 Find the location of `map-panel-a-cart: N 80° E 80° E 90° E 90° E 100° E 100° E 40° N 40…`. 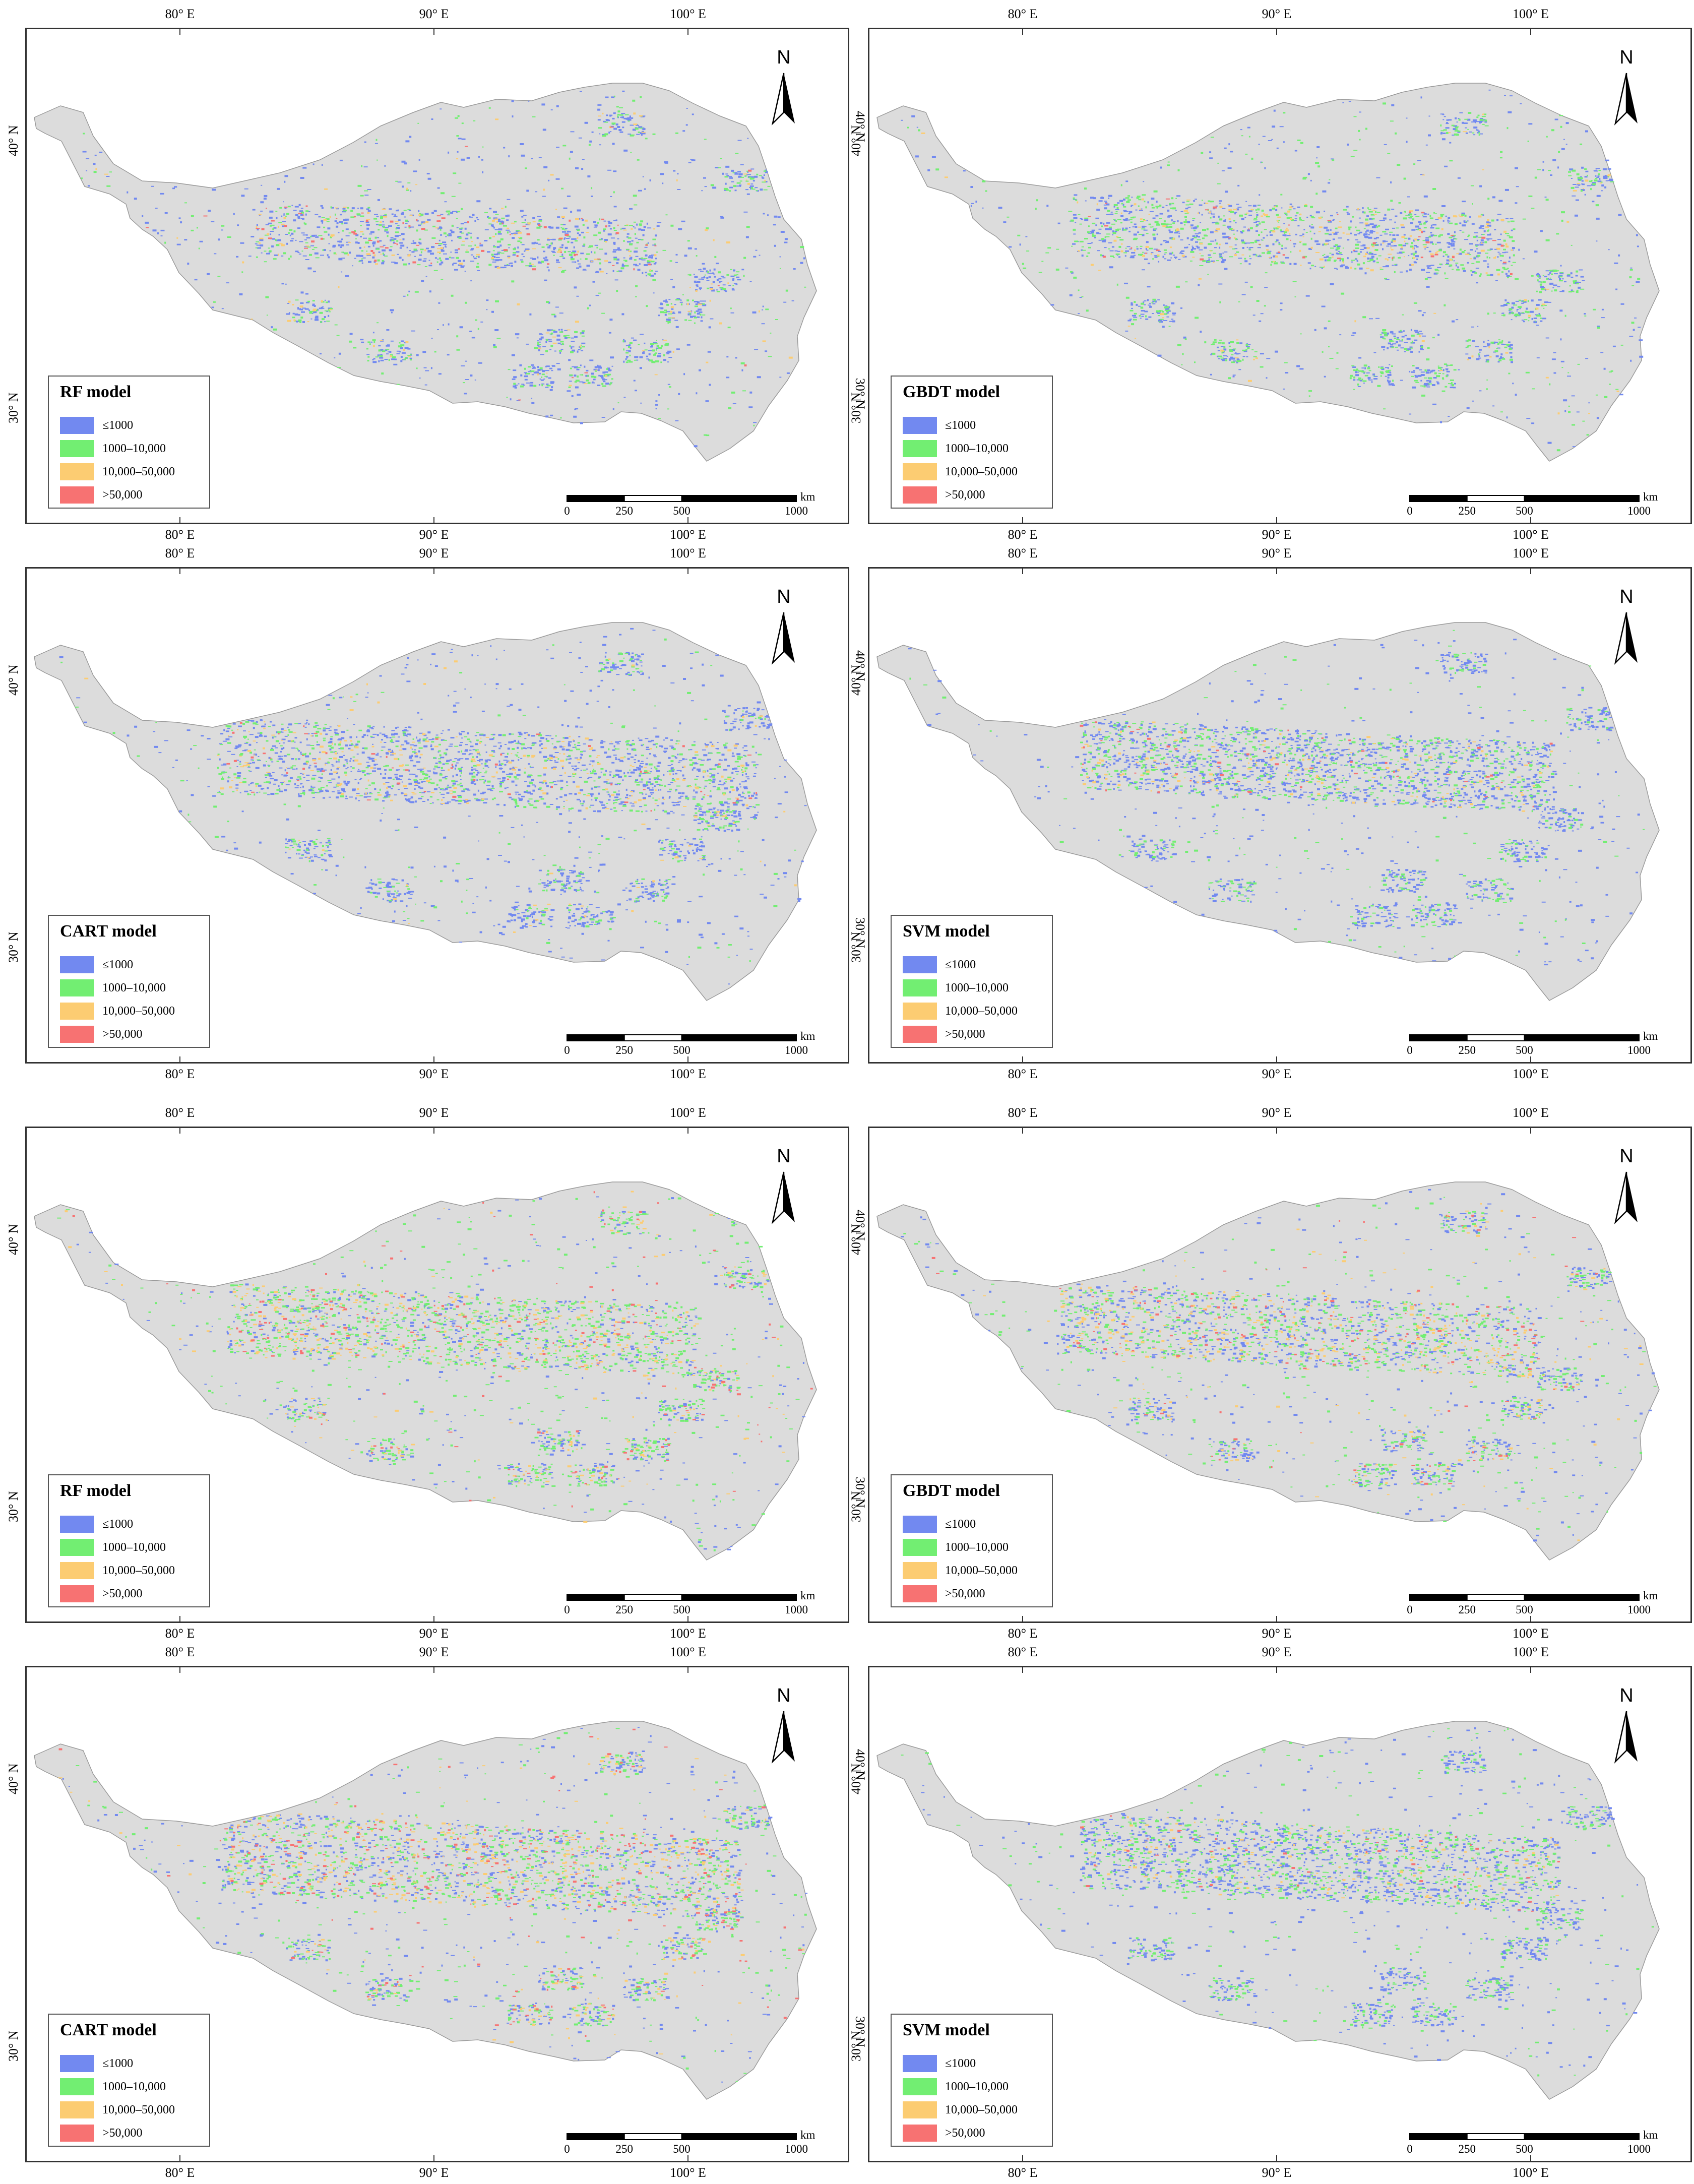

map-panel-a-cart: N 80° E 80° E 90° E 90° E 100° E 100° E 40° N 40… is located at coordinates (436, 814).